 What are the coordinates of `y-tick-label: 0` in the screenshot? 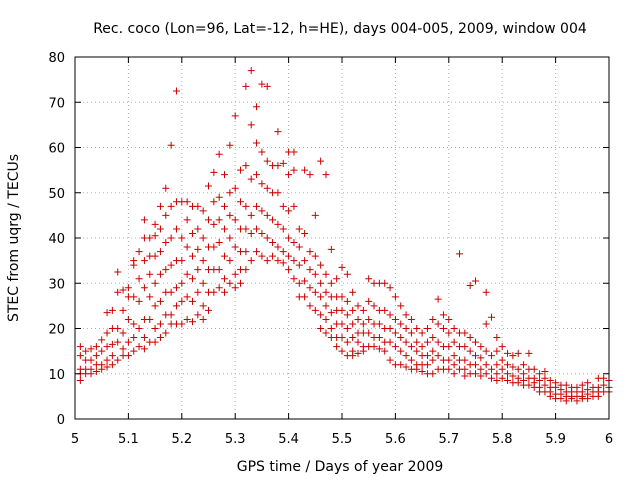 It's located at (61, 420).